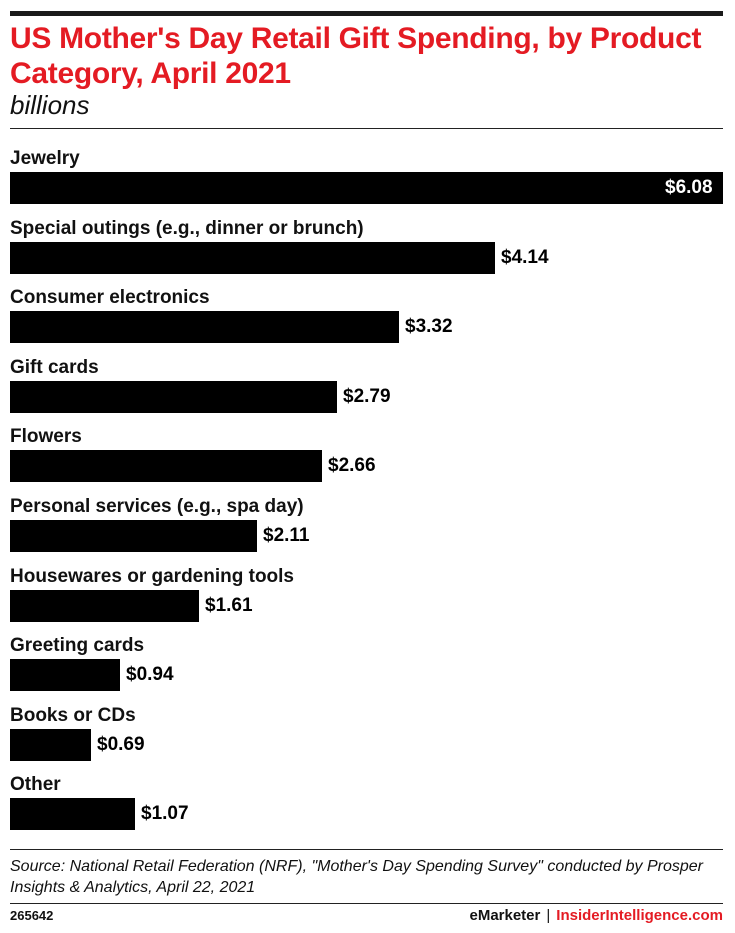  Describe the element at coordinates (366, 13) in the screenshot. I see `top-rule` at that location.